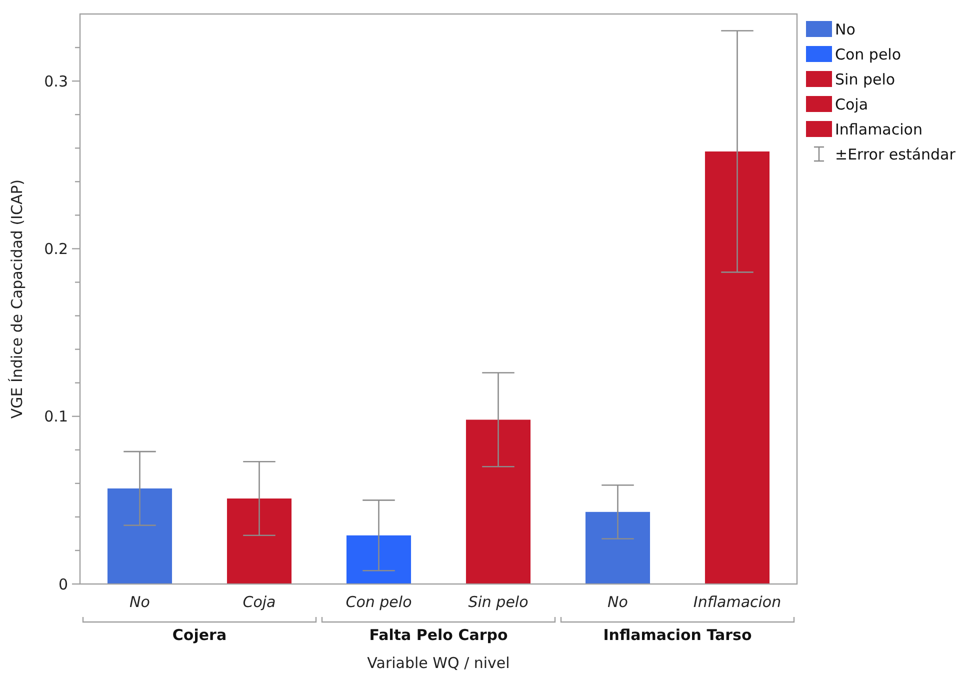  What do you see at coordinates (259, 602) in the screenshot?
I see `x-tick-label: Coja` at bounding box center [259, 602].